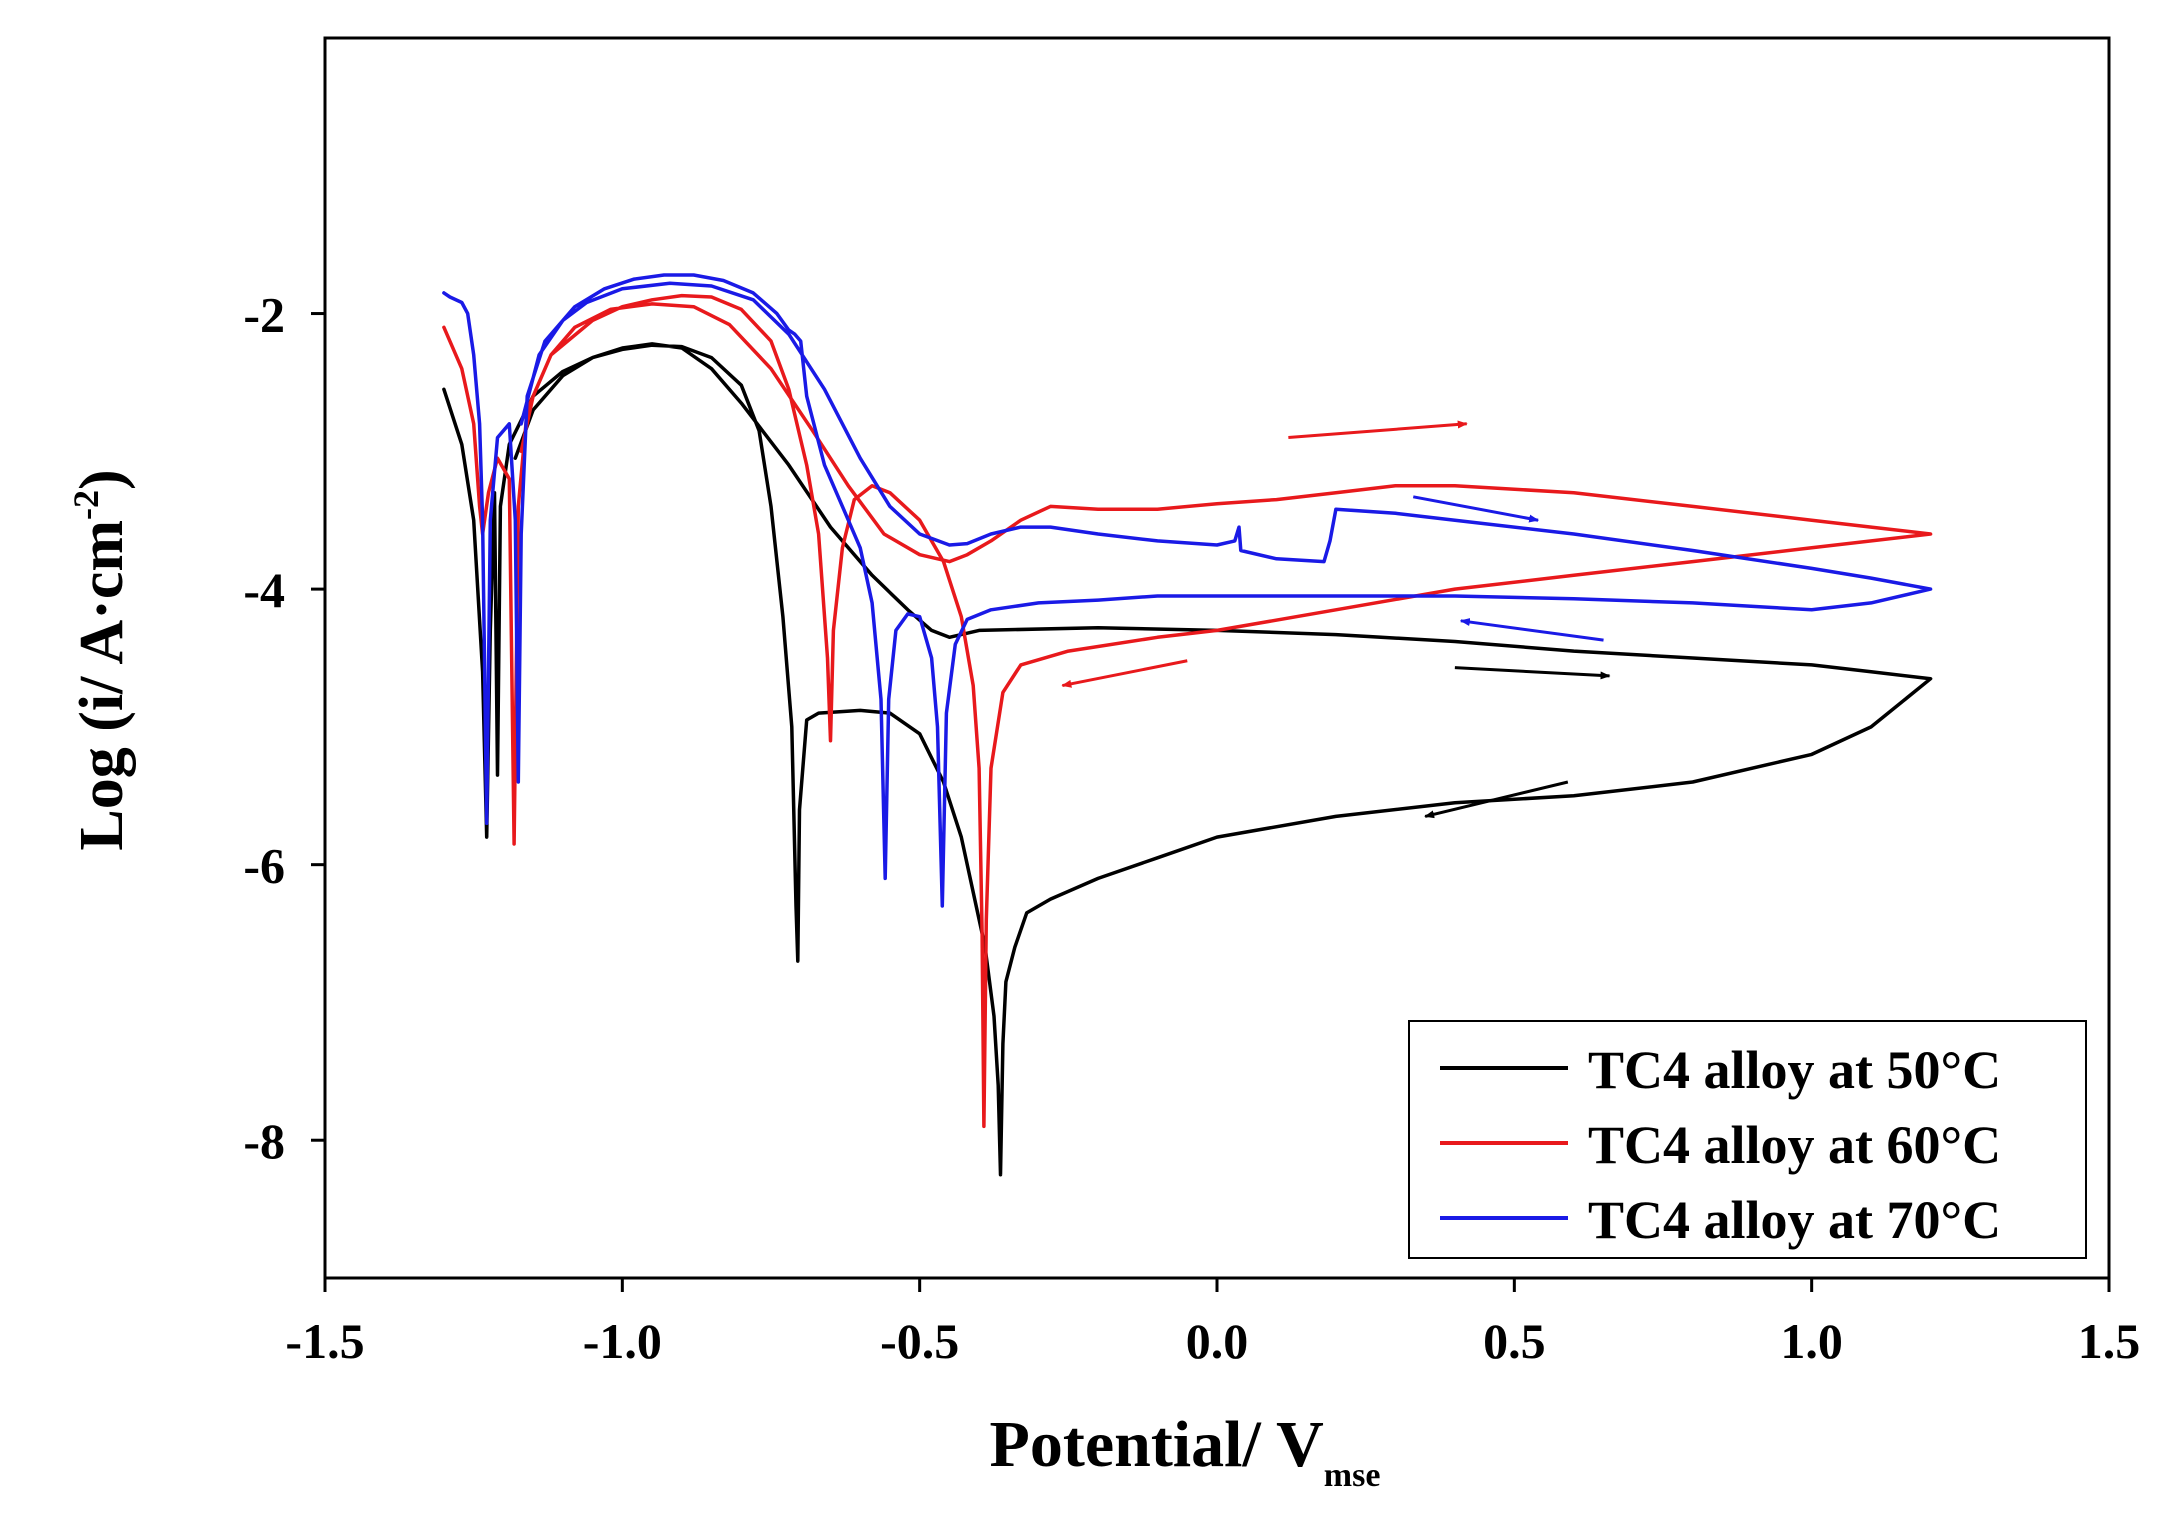 The width and height of the screenshot is (2184, 1540). What do you see at coordinates (1514, 1341) in the screenshot?
I see `x-tick-label: 0.5` at bounding box center [1514, 1341].